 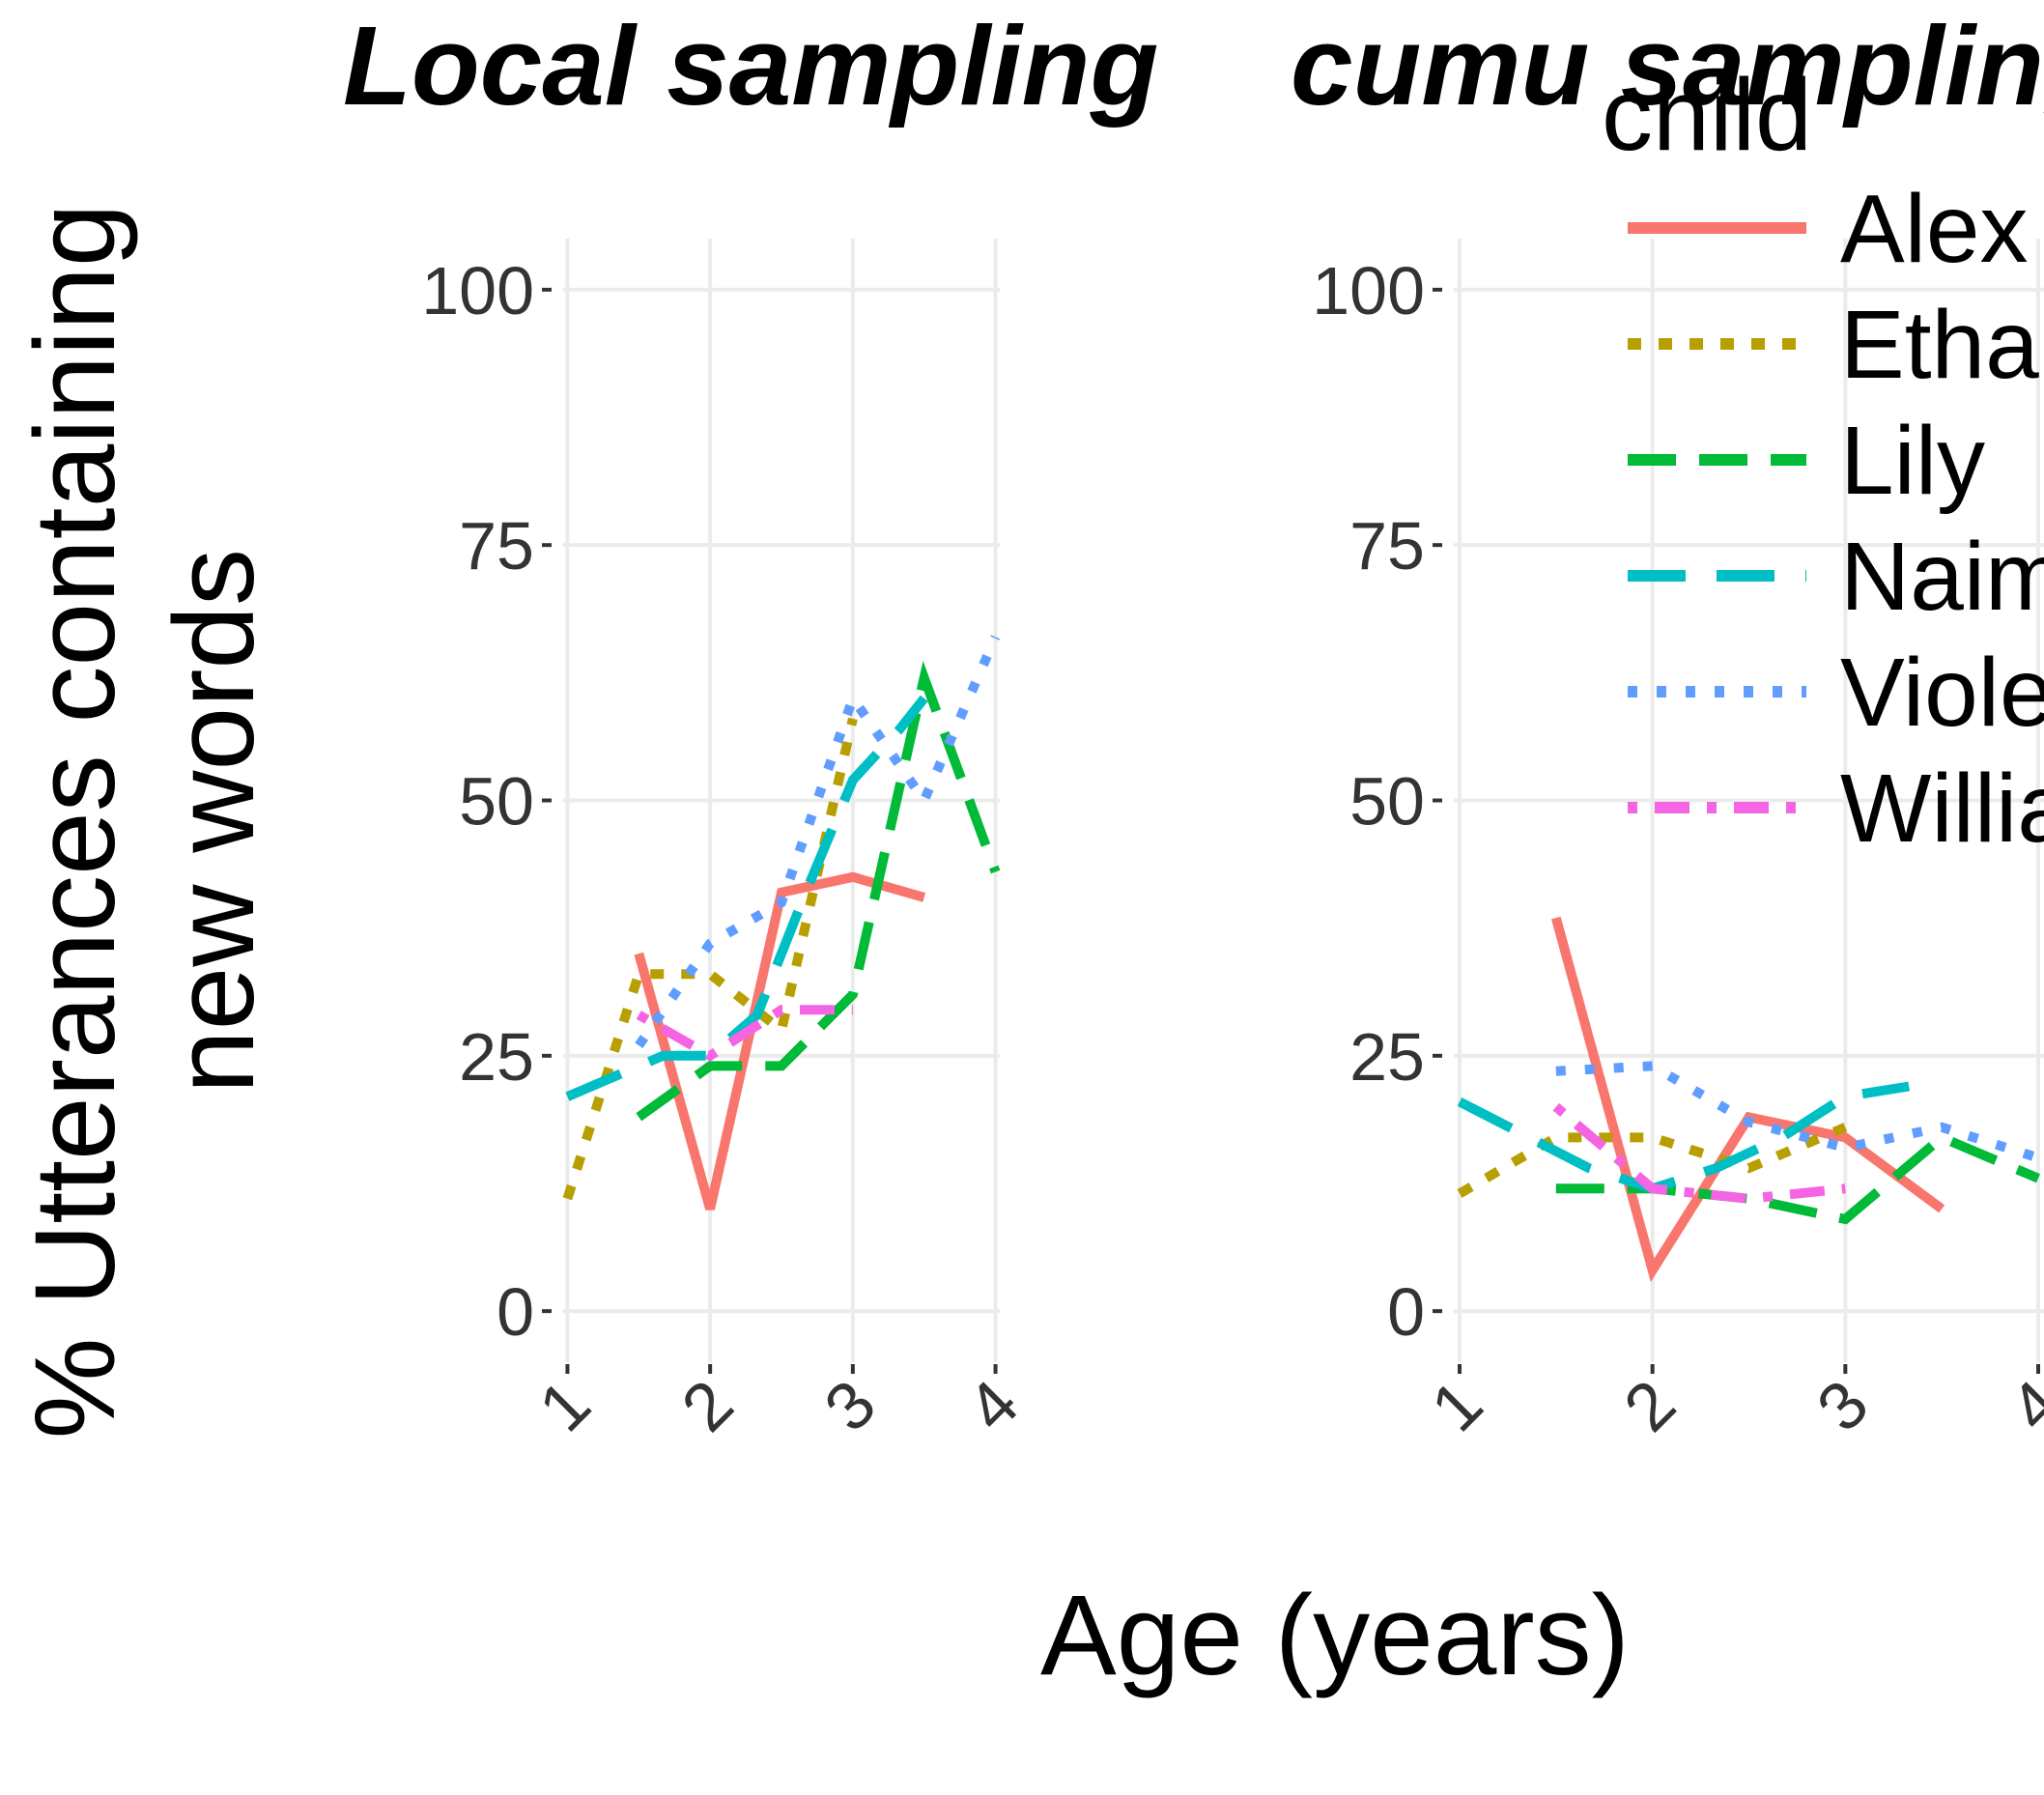 What do you see at coordinates (1707, 115) in the screenshot?
I see `legend-title: child` at bounding box center [1707, 115].